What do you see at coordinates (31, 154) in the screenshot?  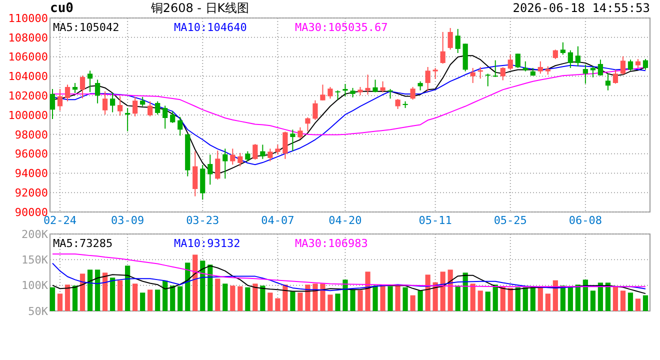 I see `y-tick-label: 96000` at bounding box center [31, 154].